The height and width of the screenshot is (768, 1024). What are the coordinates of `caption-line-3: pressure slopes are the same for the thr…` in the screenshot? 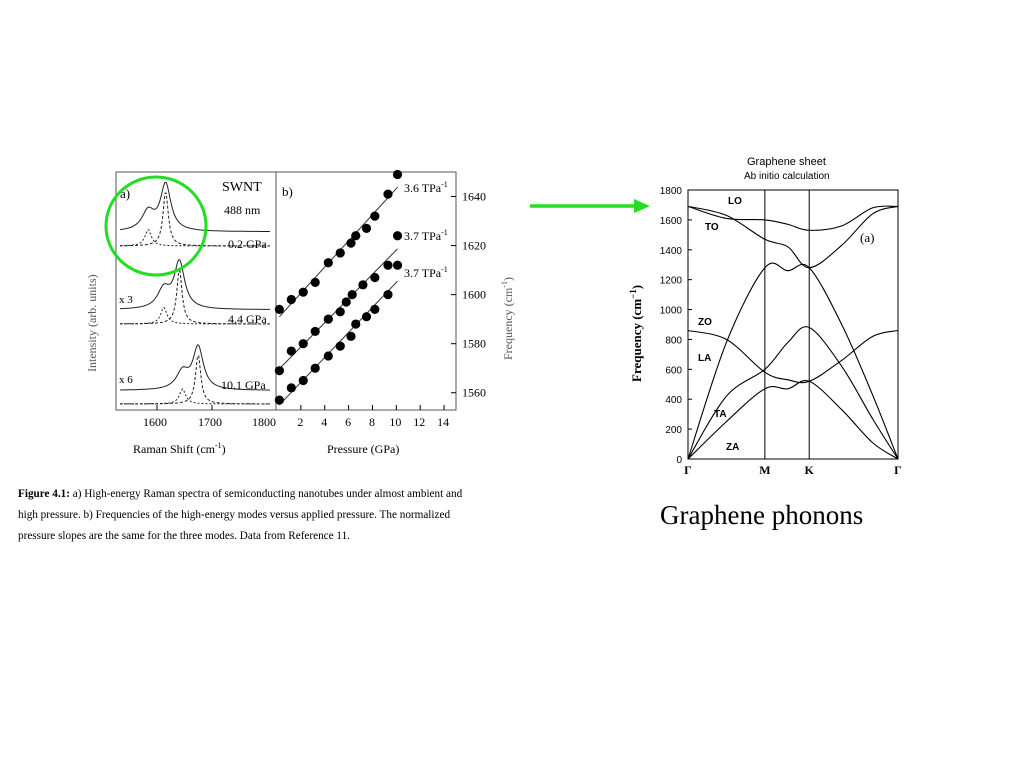 It's located at (184, 536).